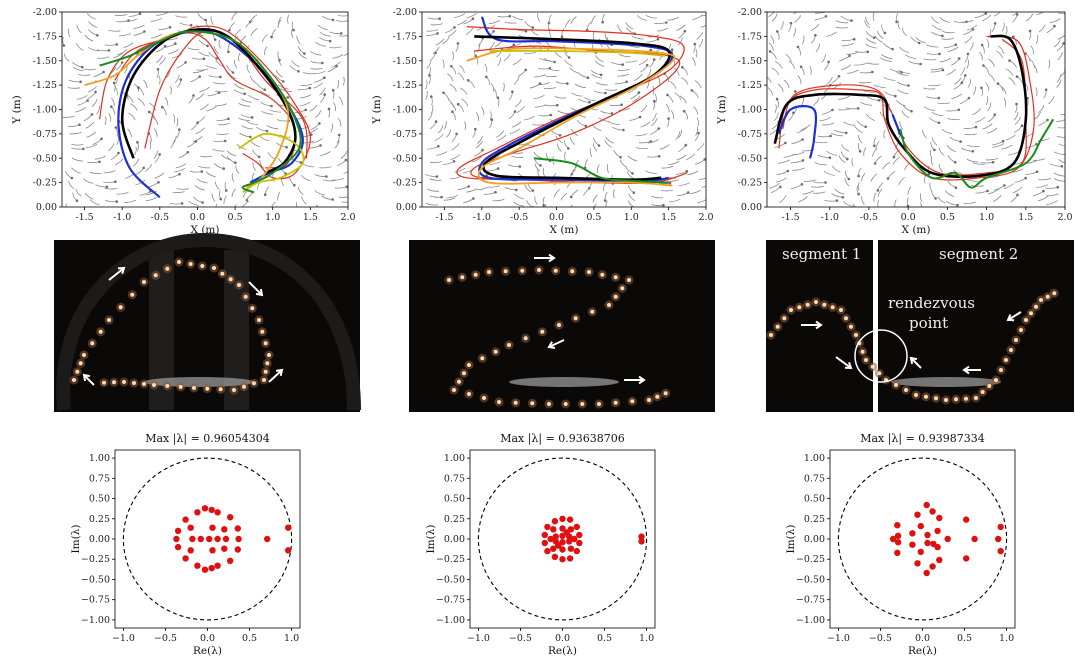 The width and height of the screenshot is (1075, 667). I want to click on x-tick-label: 0.5, so click(964, 638).